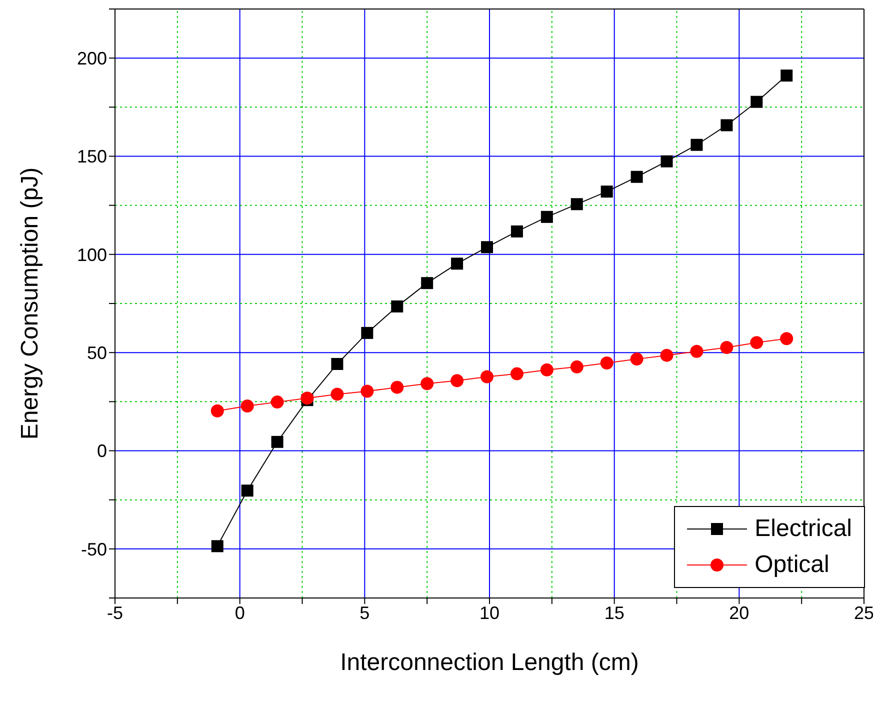 This screenshot has height=704, width=881. Describe the element at coordinates (91, 156) in the screenshot. I see `y-tick-label: 150` at that location.